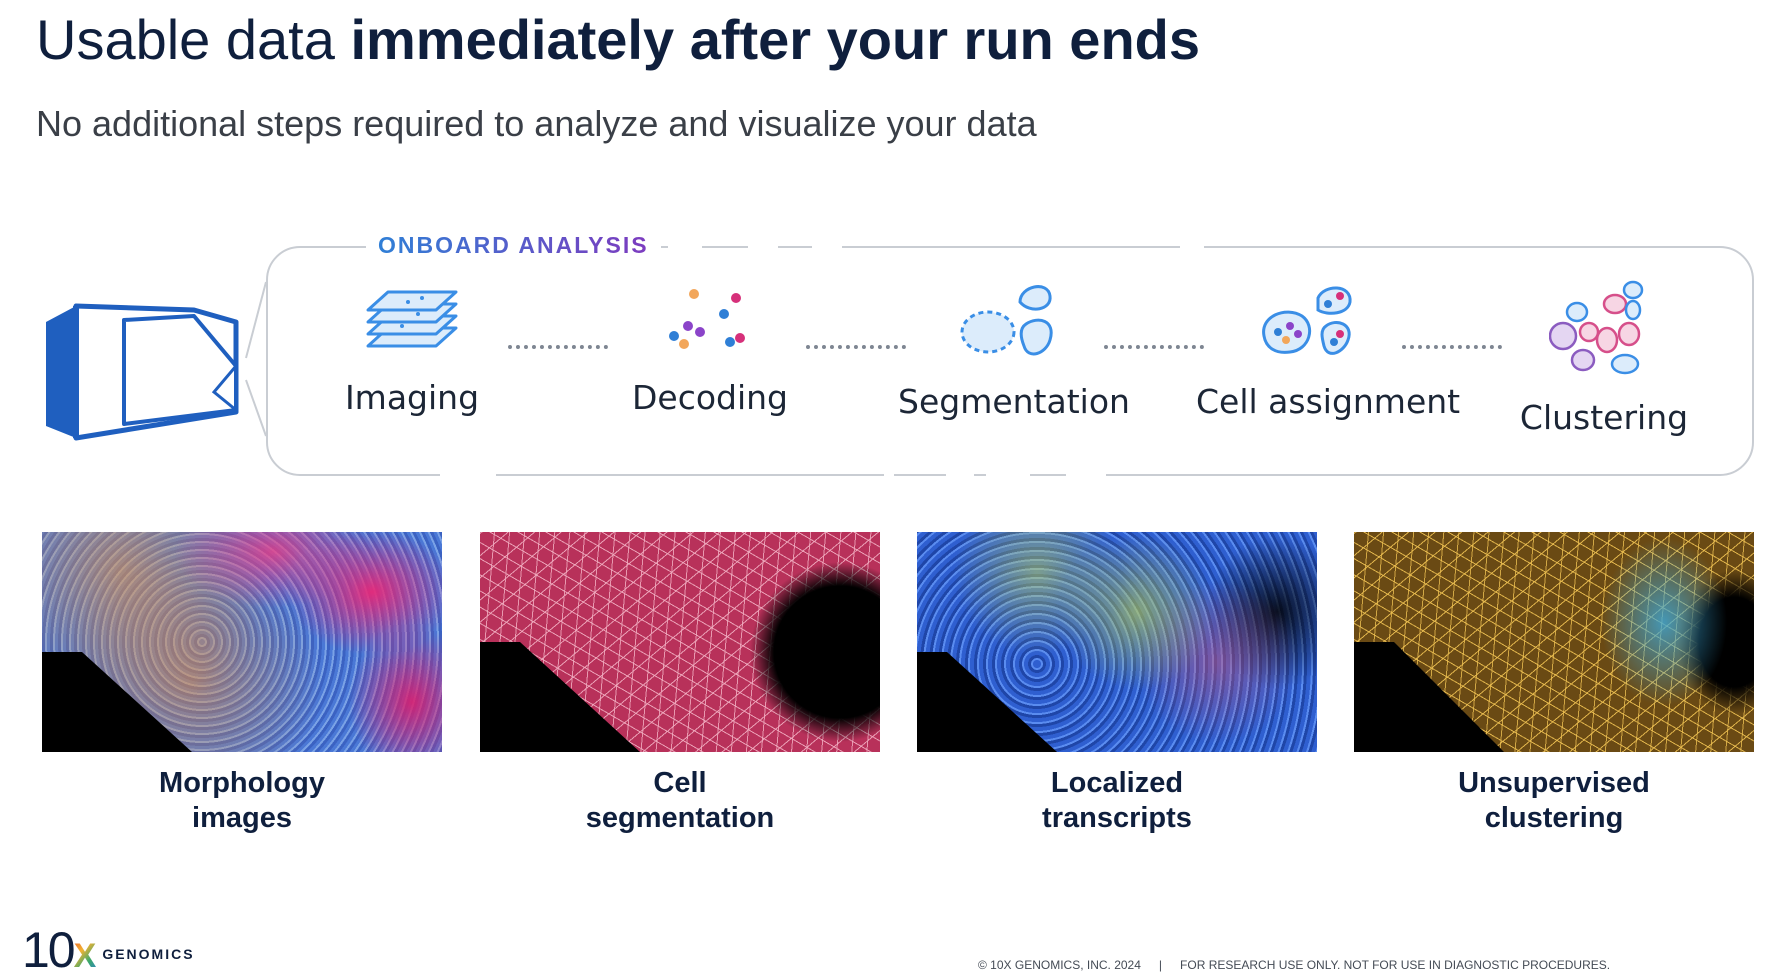 The width and height of the screenshot is (1774, 980). I want to click on localized-transcripts-image, so click(1117, 642).